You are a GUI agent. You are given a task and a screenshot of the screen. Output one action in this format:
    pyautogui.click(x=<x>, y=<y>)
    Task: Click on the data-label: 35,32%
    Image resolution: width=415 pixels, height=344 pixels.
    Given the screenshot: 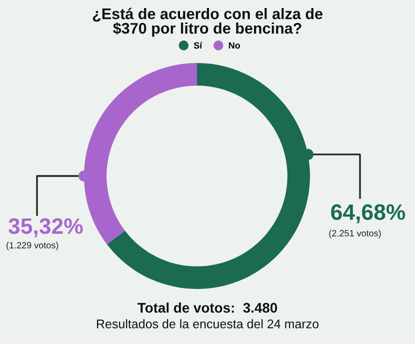 What is the action you would take?
    pyautogui.click(x=45, y=228)
    